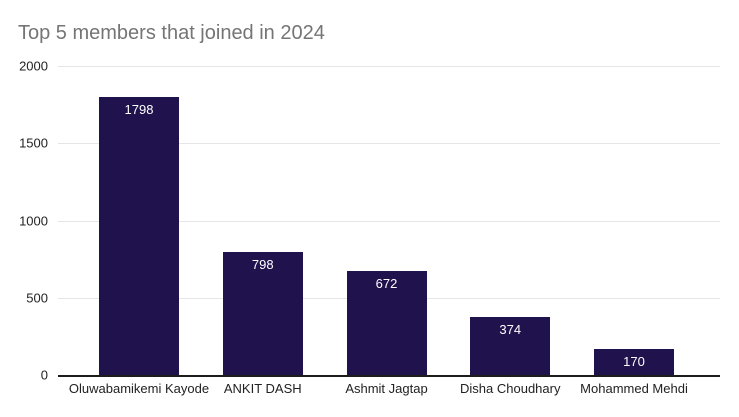 The width and height of the screenshot is (739, 417). I want to click on x-axis-category-label: Disha Choudhary, so click(510, 388).